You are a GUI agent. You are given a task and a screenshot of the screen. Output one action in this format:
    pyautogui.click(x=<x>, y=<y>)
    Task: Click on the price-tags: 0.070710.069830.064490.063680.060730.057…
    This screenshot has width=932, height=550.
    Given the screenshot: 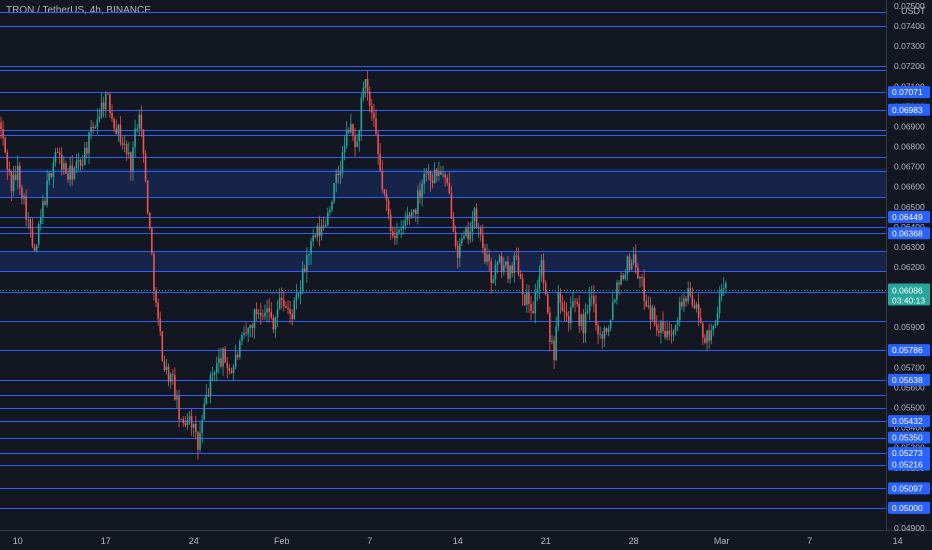 What is the action you would take?
    pyautogui.click(x=909, y=300)
    